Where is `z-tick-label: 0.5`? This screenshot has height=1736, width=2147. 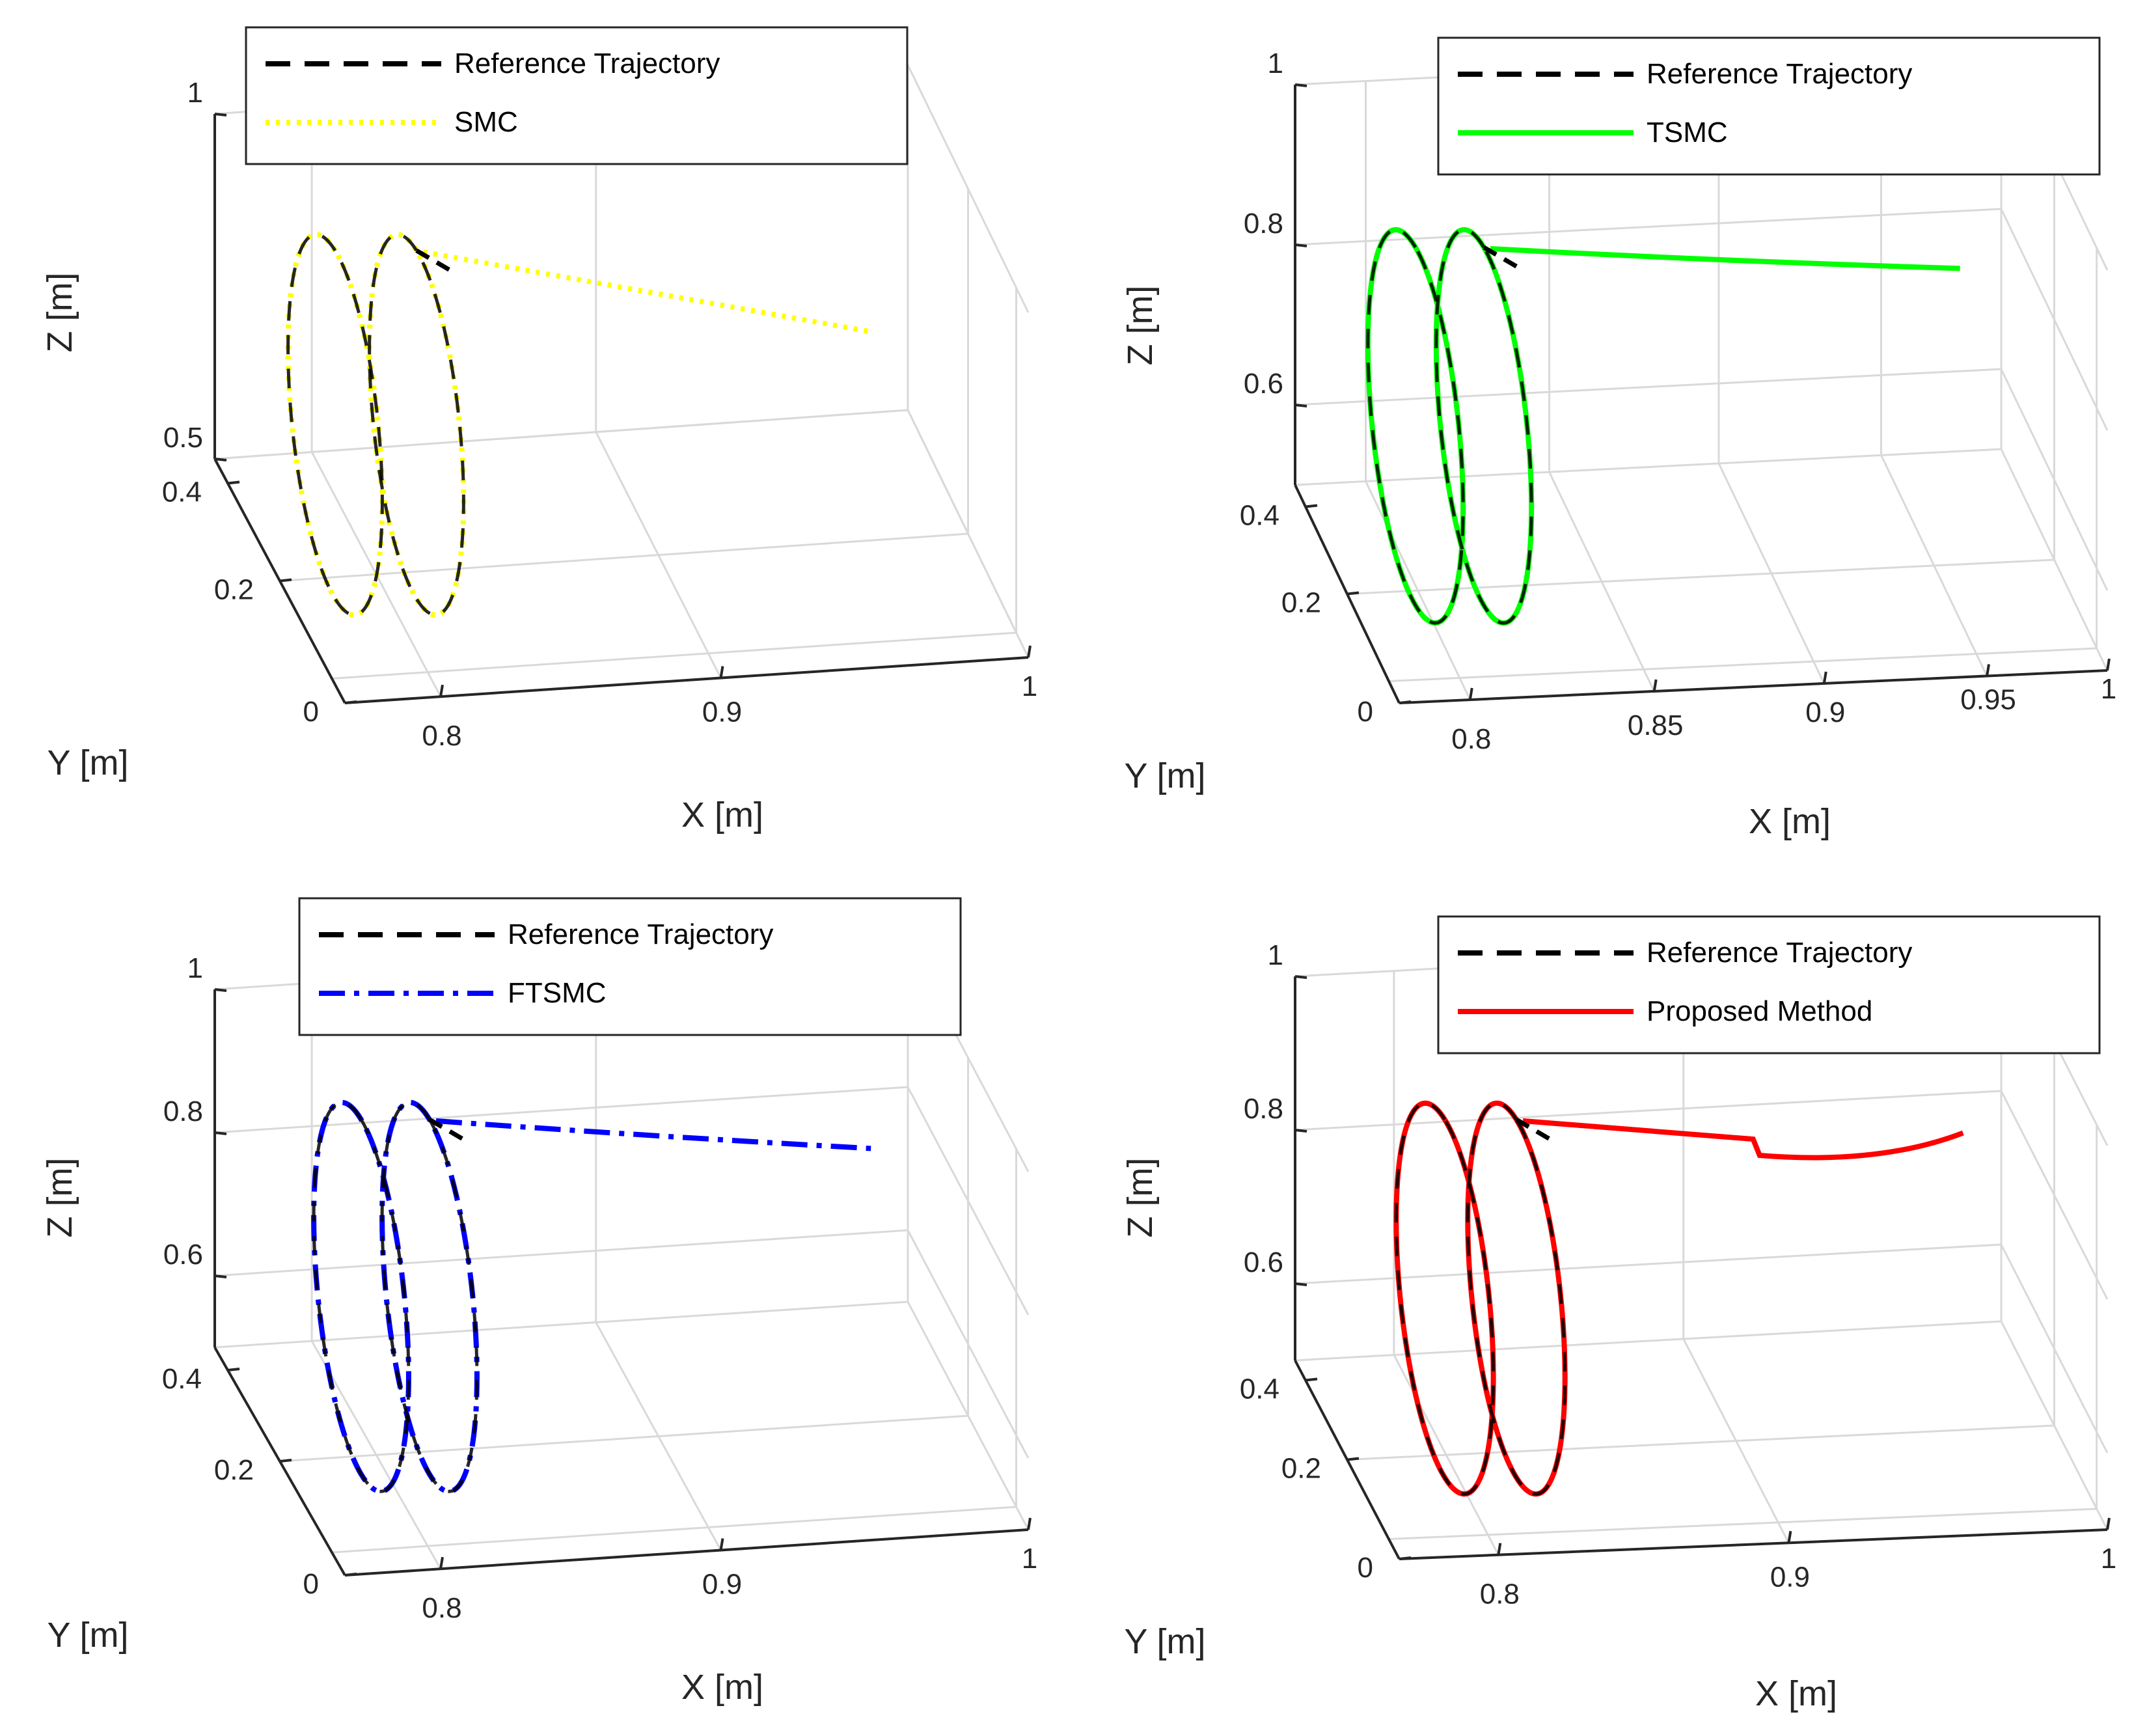
z-tick-label: 0.5 is located at coordinates (183, 438).